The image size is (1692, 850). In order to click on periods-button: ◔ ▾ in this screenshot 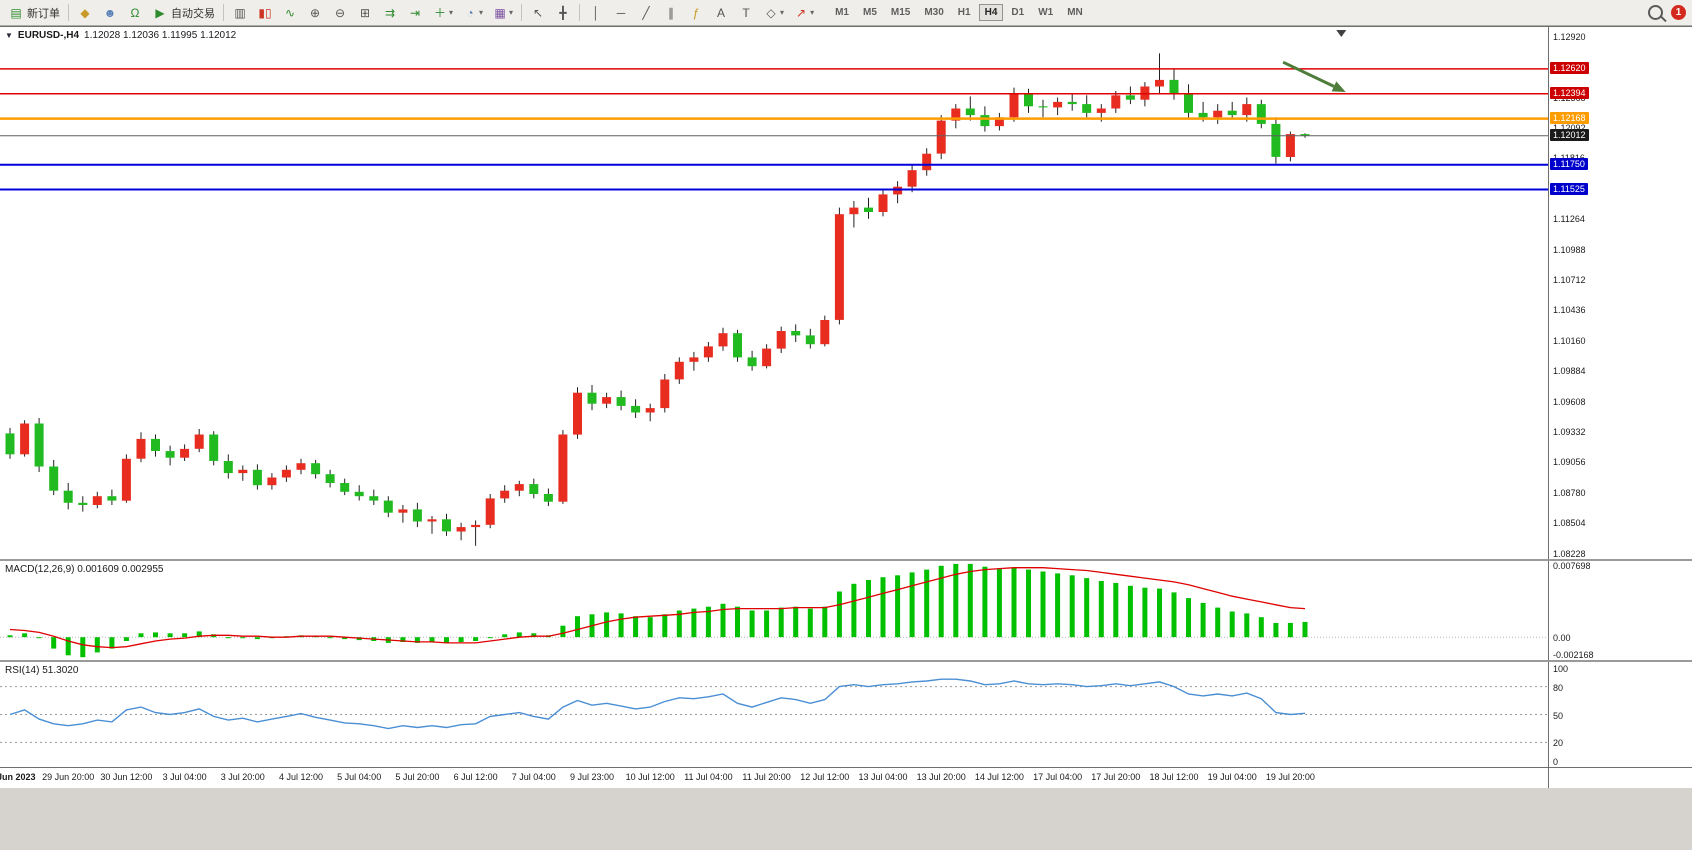, I will do `click(472, 13)`.